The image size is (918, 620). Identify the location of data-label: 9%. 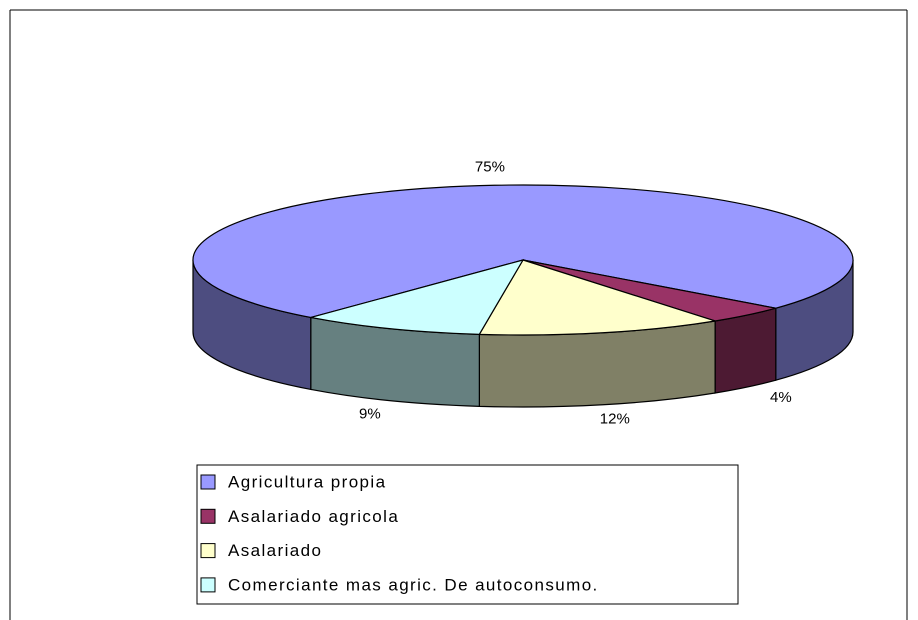
(370, 413).